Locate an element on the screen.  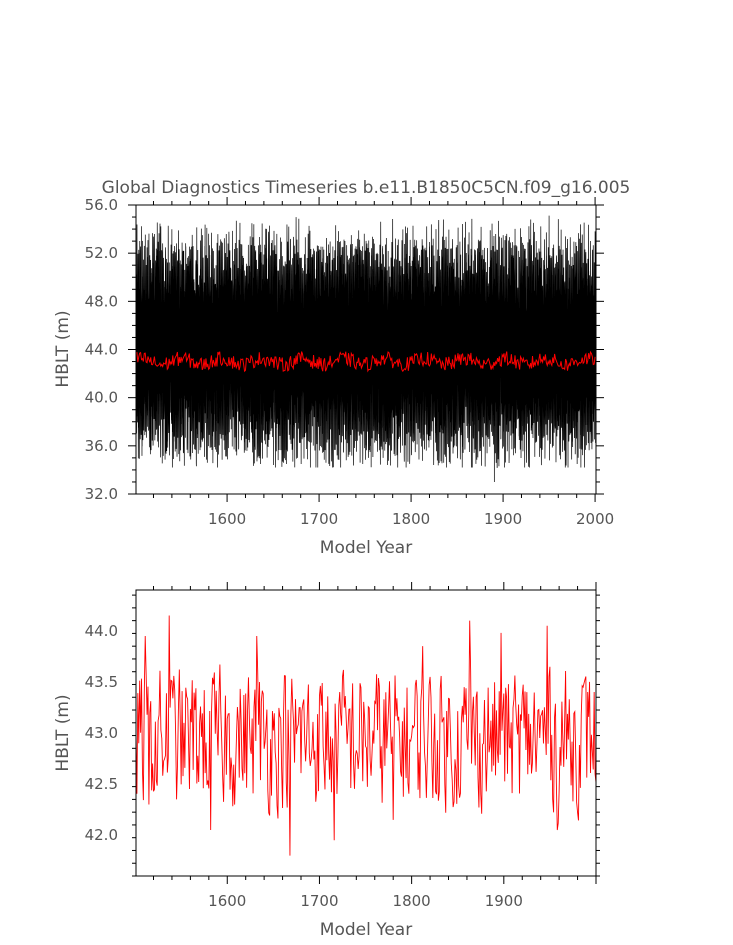
top-x-tick-label: 1600 is located at coordinates (227, 519).